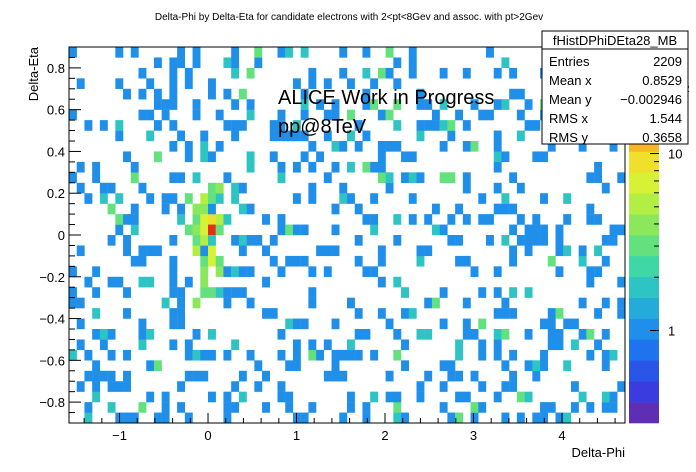 This screenshot has height=472, width=696. Describe the element at coordinates (671, 330) in the screenshot. I see `z-tick-label: 1` at that location.